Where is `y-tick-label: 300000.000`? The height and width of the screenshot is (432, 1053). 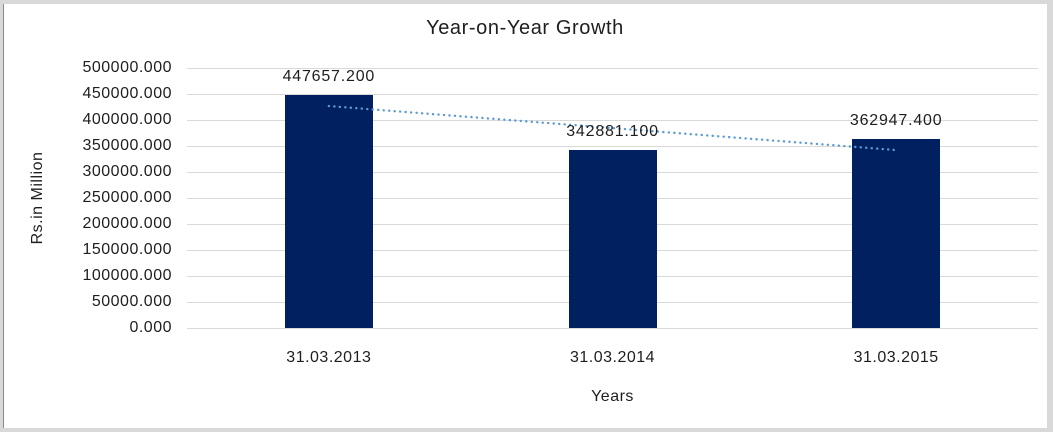 y-tick-label: 300000.000 is located at coordinates (127, 171).